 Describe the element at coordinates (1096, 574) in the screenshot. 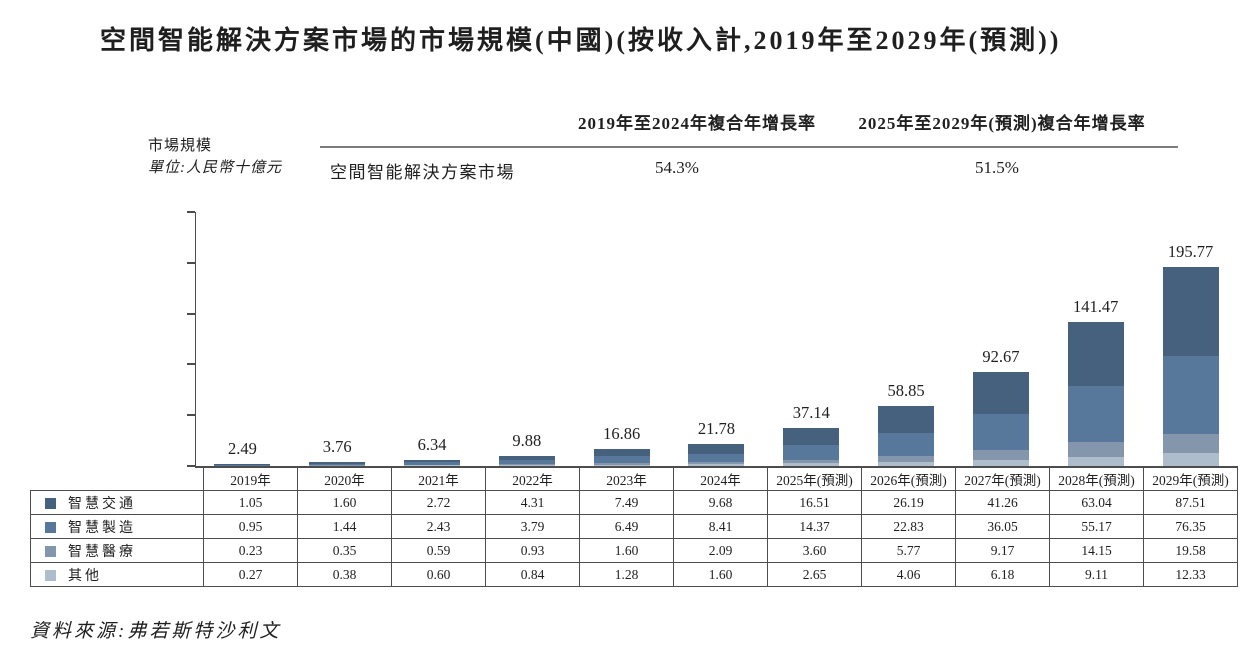

I see `table-value-cell: 9.11` at that location.